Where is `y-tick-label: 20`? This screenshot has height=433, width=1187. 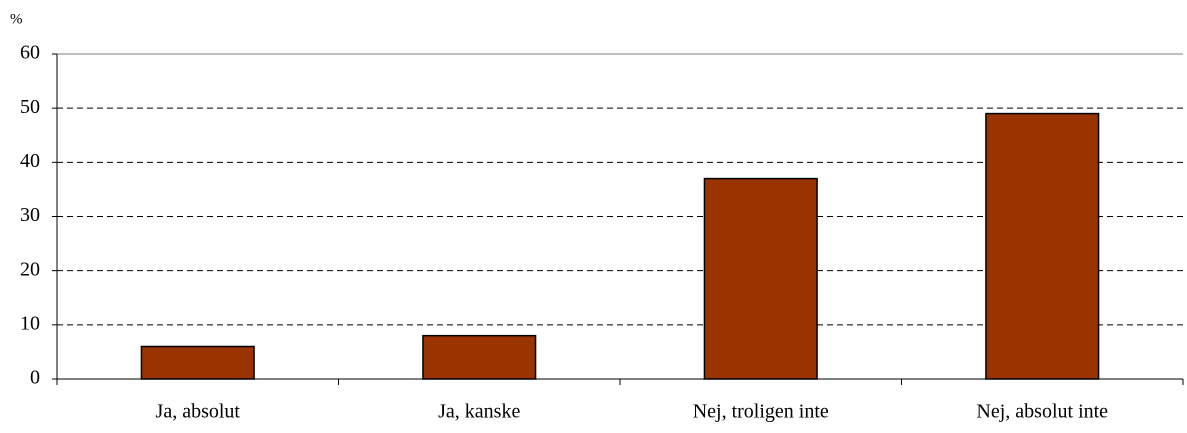 y-tick-label: 20 is located at coordinates (30, 269).